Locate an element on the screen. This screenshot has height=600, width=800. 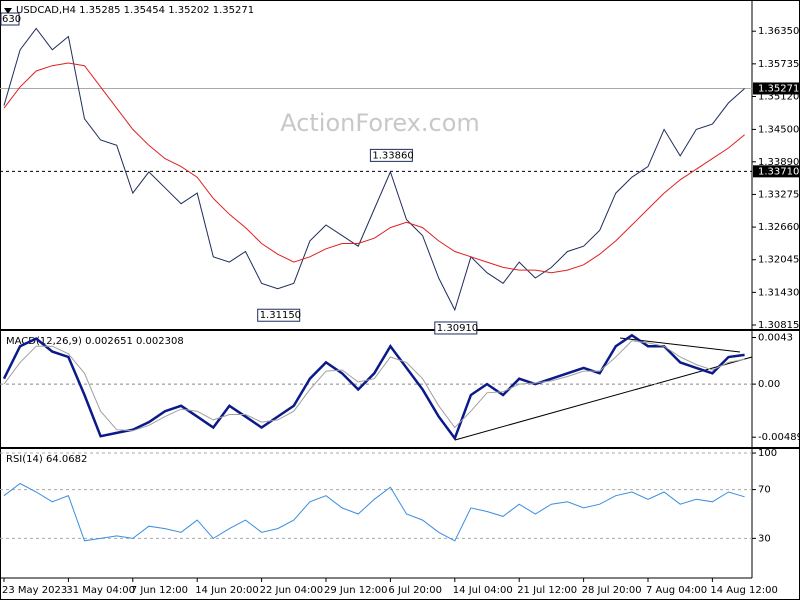
y-tick-label: 0.00 is located at coordinates (769, 384).